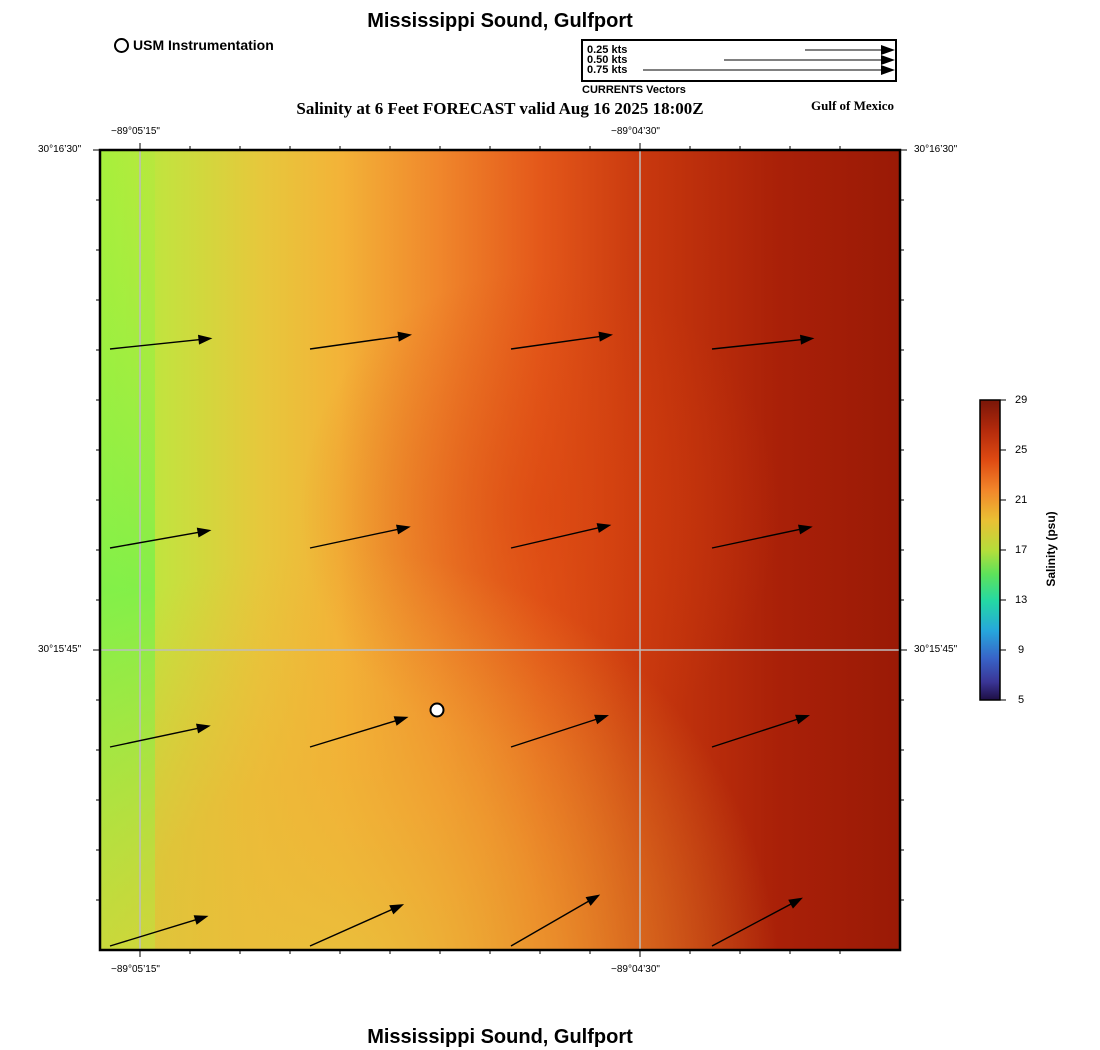  I want to click on lon-label-bottom-1: −89°05’15", so click(135, 969).